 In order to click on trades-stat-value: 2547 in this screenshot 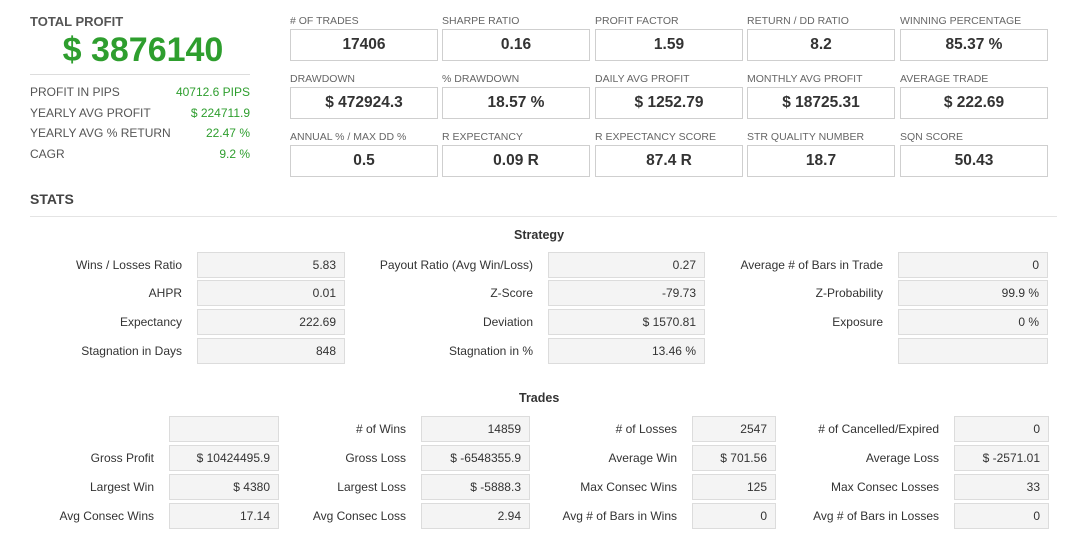, I will do `click(734, 429)`.